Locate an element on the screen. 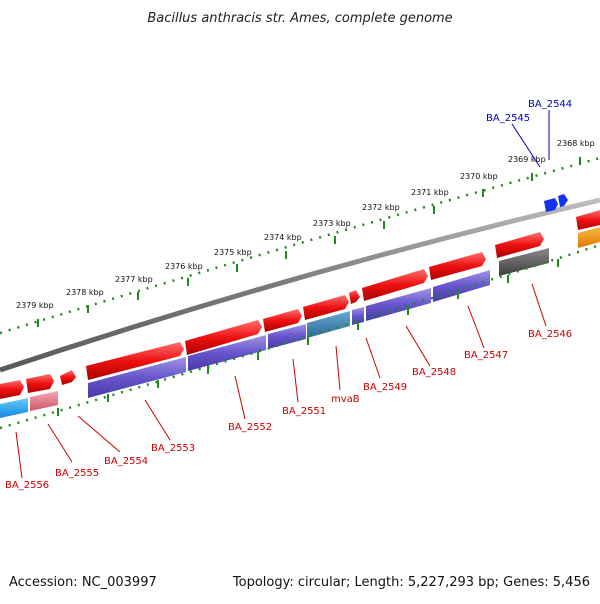  ruler-tick-label: 2376 kbp is located at coordinates (184, 266).